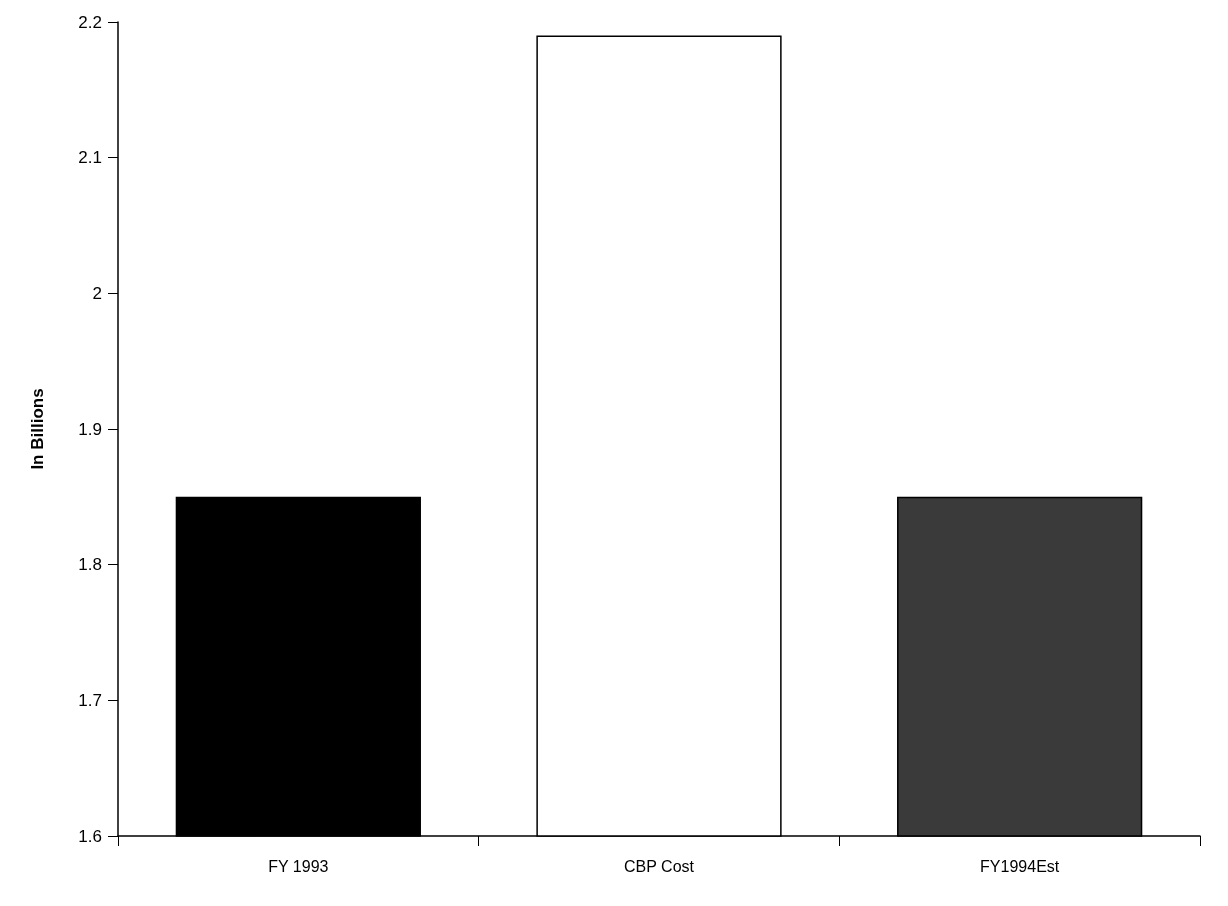  Describe the element at coordinates (90, 836) in the screenshot. I see `y-tick-label: 1.6` at that location.